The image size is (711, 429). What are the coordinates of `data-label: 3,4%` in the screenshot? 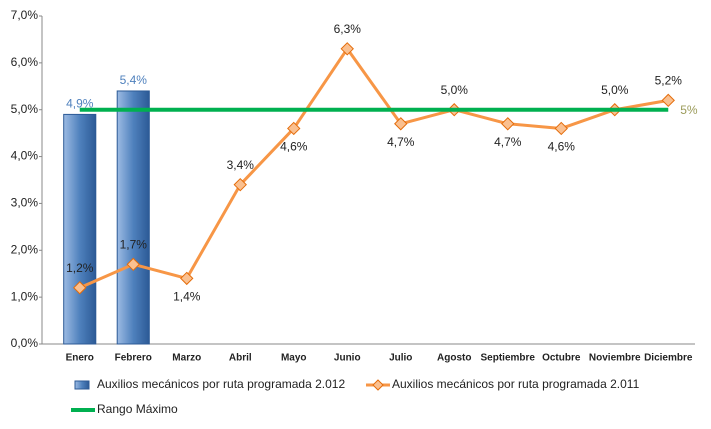 It's located at (241, 165).